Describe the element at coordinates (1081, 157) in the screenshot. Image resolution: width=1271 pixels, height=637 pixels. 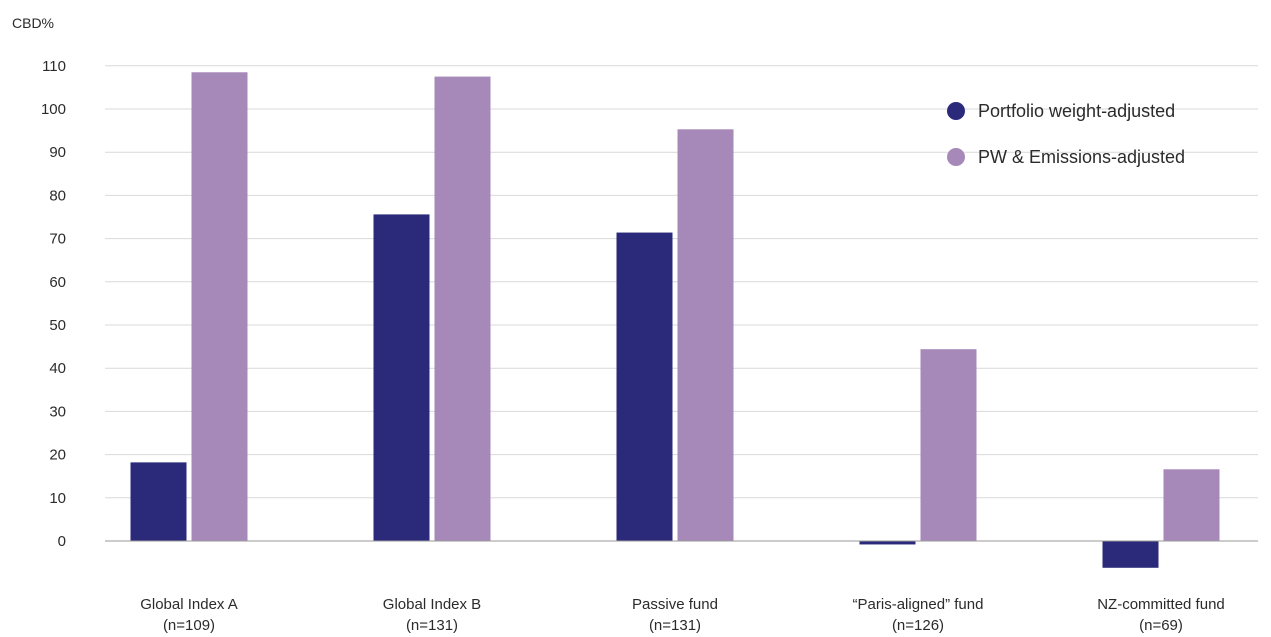
I see `legend-label-1: PW & Emissions-adjusted` at that location.